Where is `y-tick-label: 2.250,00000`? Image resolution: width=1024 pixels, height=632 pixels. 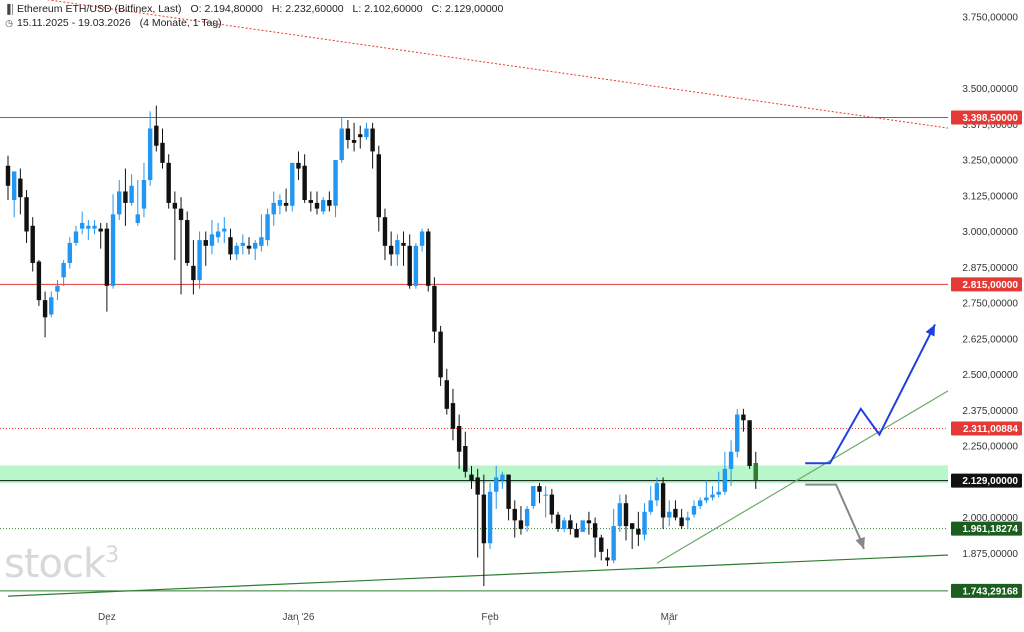
y-tick-label: 2.250,00000 is located at coordinates (990, 447).